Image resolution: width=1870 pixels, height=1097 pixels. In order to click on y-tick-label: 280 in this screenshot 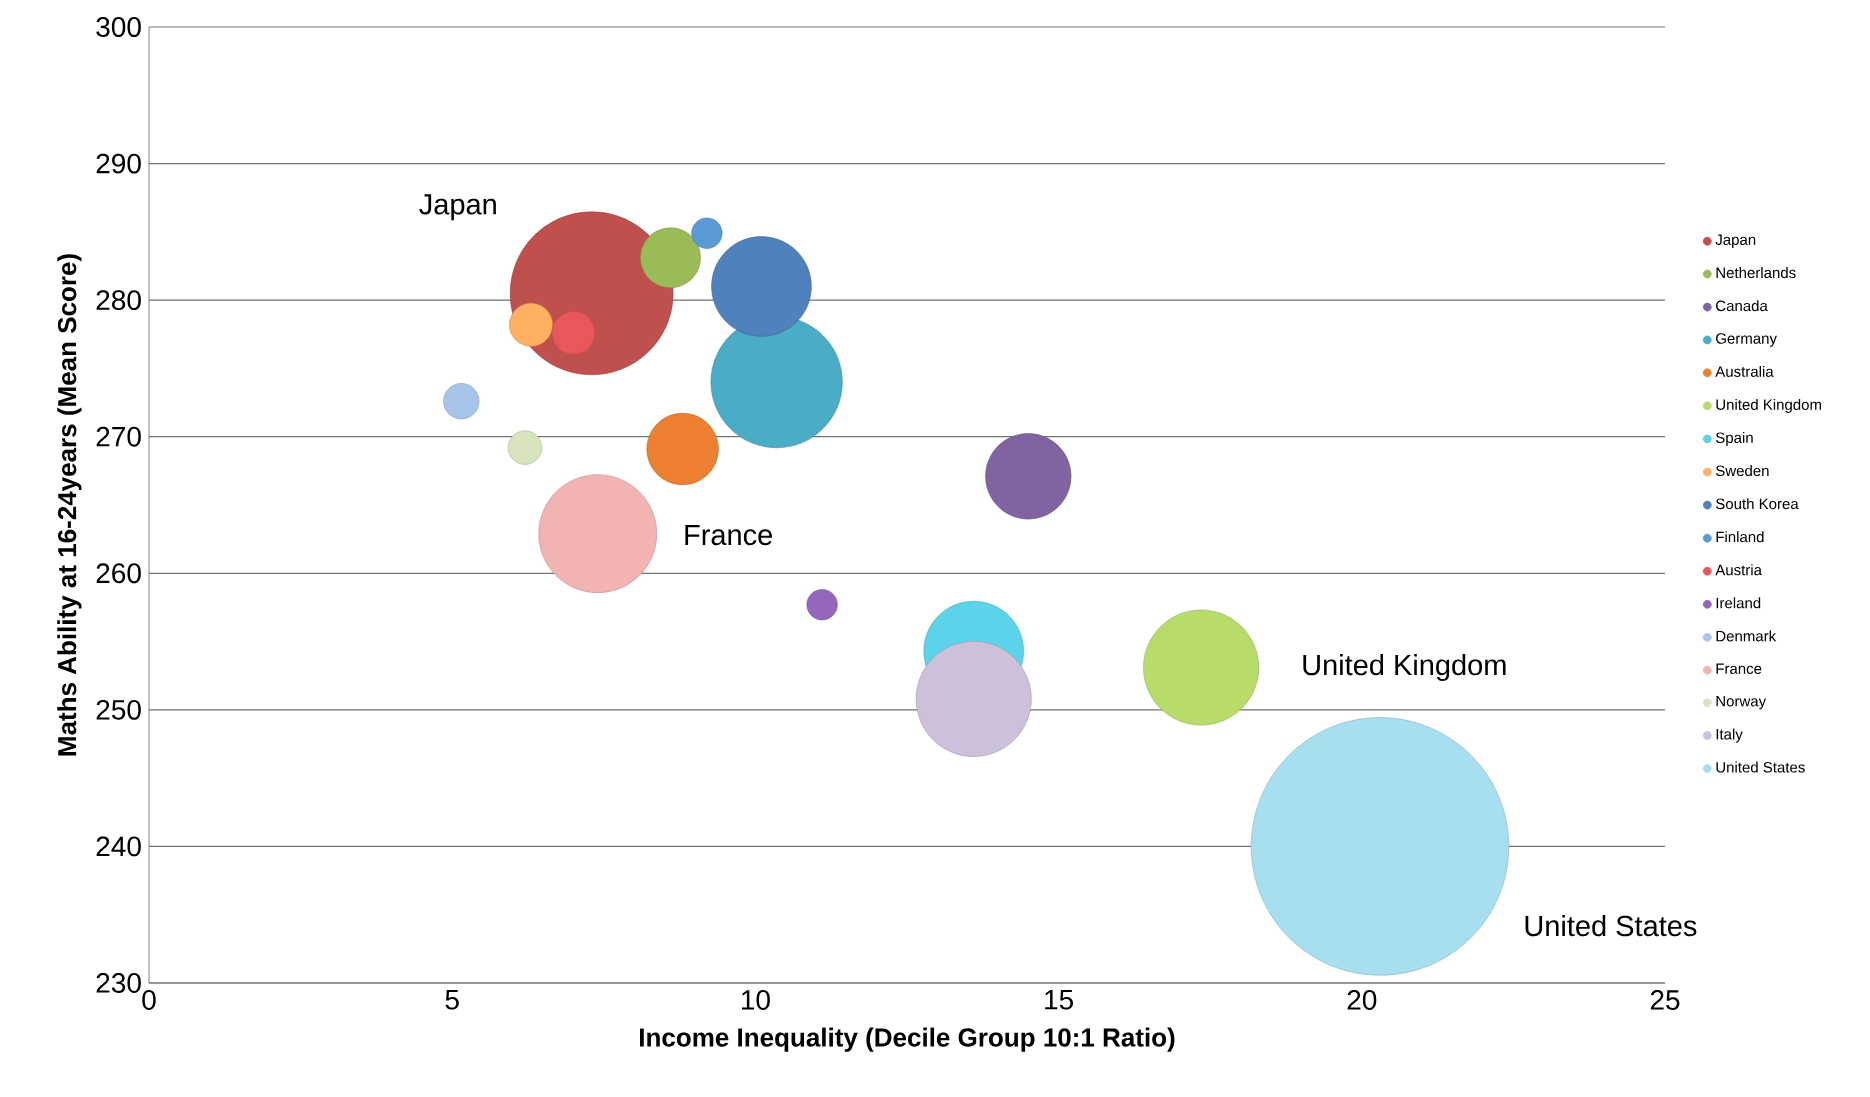, I will do `click(118, 300)`.